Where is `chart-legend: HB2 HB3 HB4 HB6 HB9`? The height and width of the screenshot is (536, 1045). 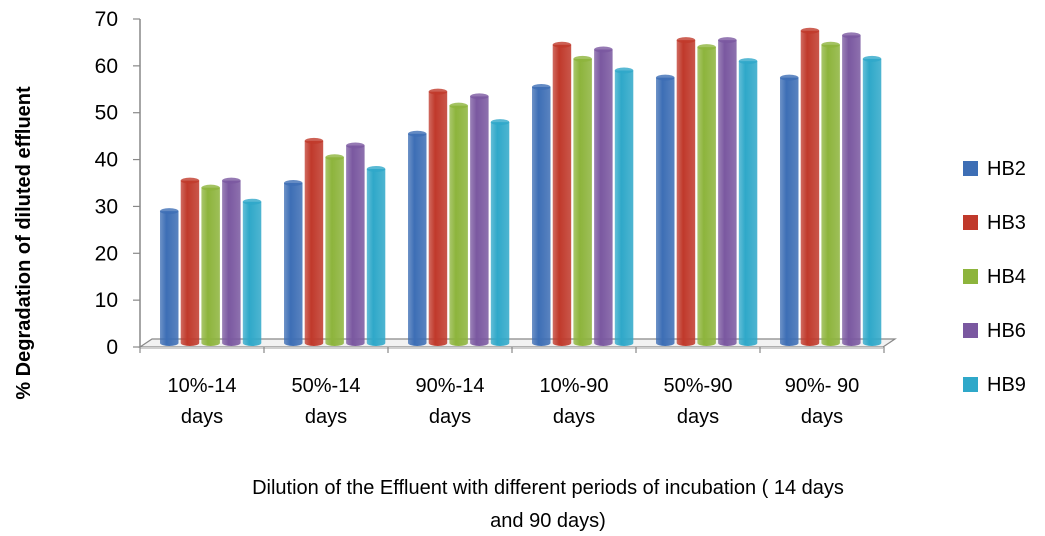
chart-legend: HB2 HB3 HB4 HB6 HB9 is located at coordinates (994, 277).